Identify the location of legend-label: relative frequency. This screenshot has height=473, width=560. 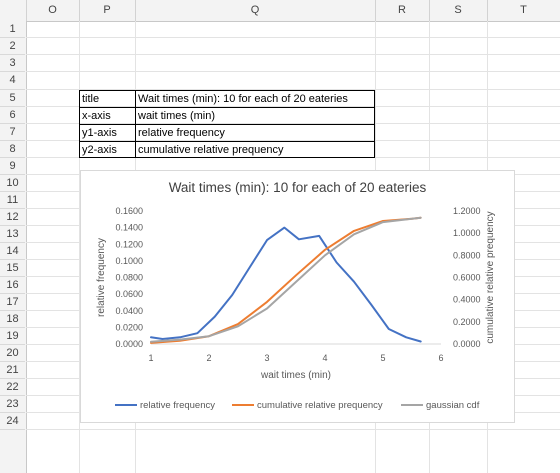
(177, 405).